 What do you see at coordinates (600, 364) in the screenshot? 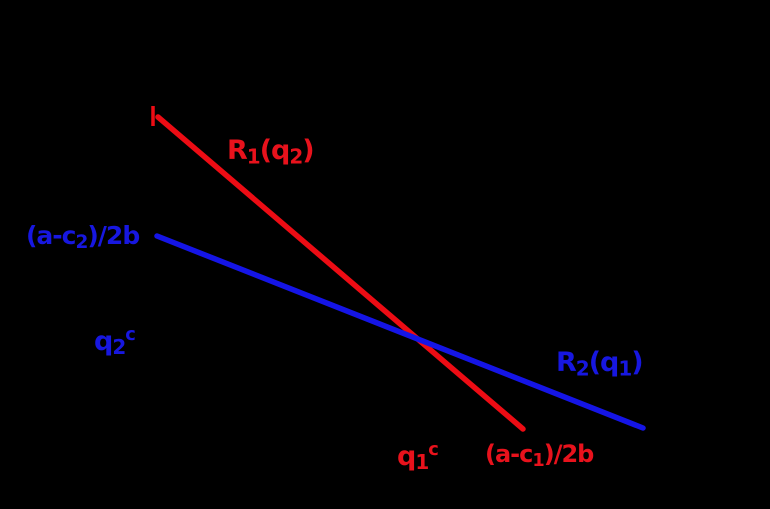
I see `r2-curve-label: R2(q1)` at bounding box center [600, 364].